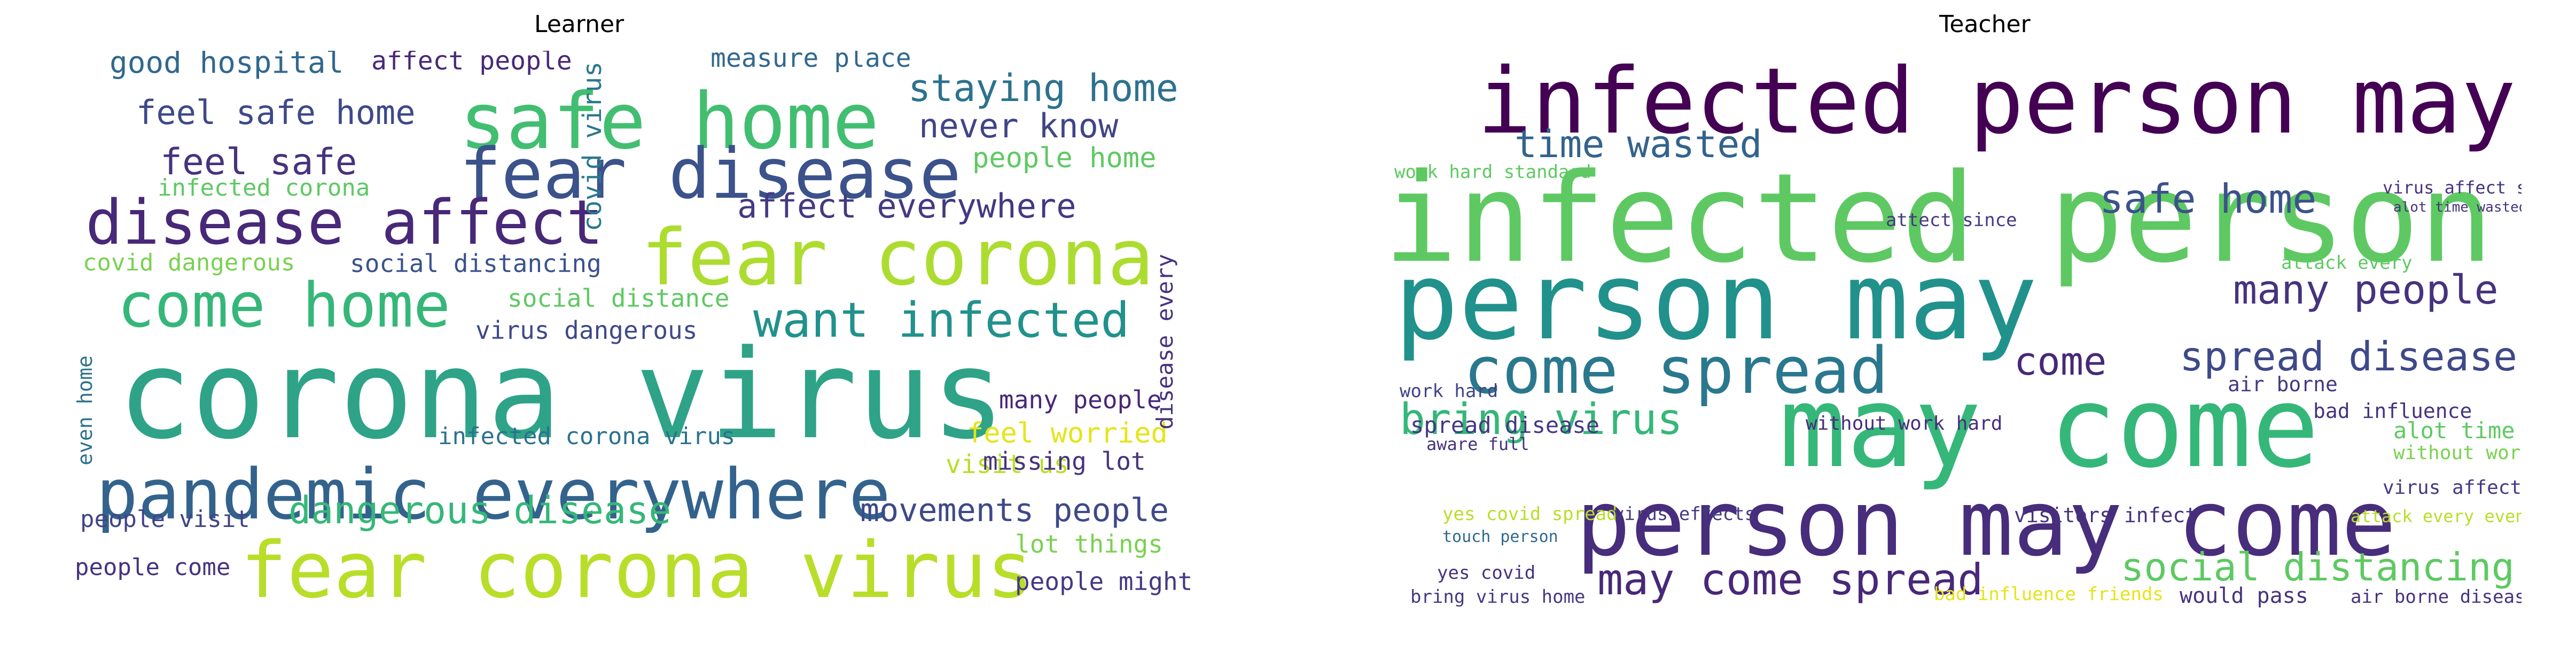 Image resolution: width=2576 pixels, height=667 pixels. I want to click on word: work hard standard, so click(1492, 172).